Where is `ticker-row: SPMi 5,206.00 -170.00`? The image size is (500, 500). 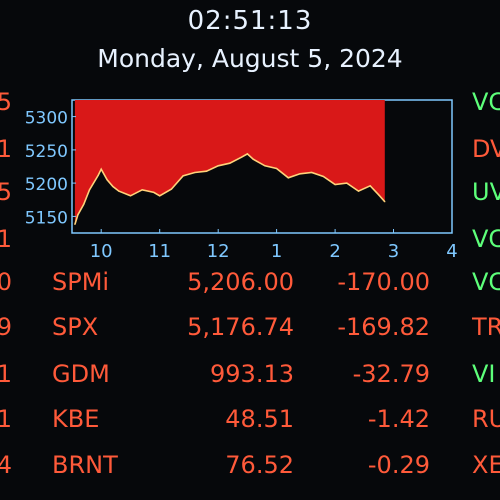 ticker-row: SPMi 5,206.00 -170.00 is located at coordinates (250, 288).